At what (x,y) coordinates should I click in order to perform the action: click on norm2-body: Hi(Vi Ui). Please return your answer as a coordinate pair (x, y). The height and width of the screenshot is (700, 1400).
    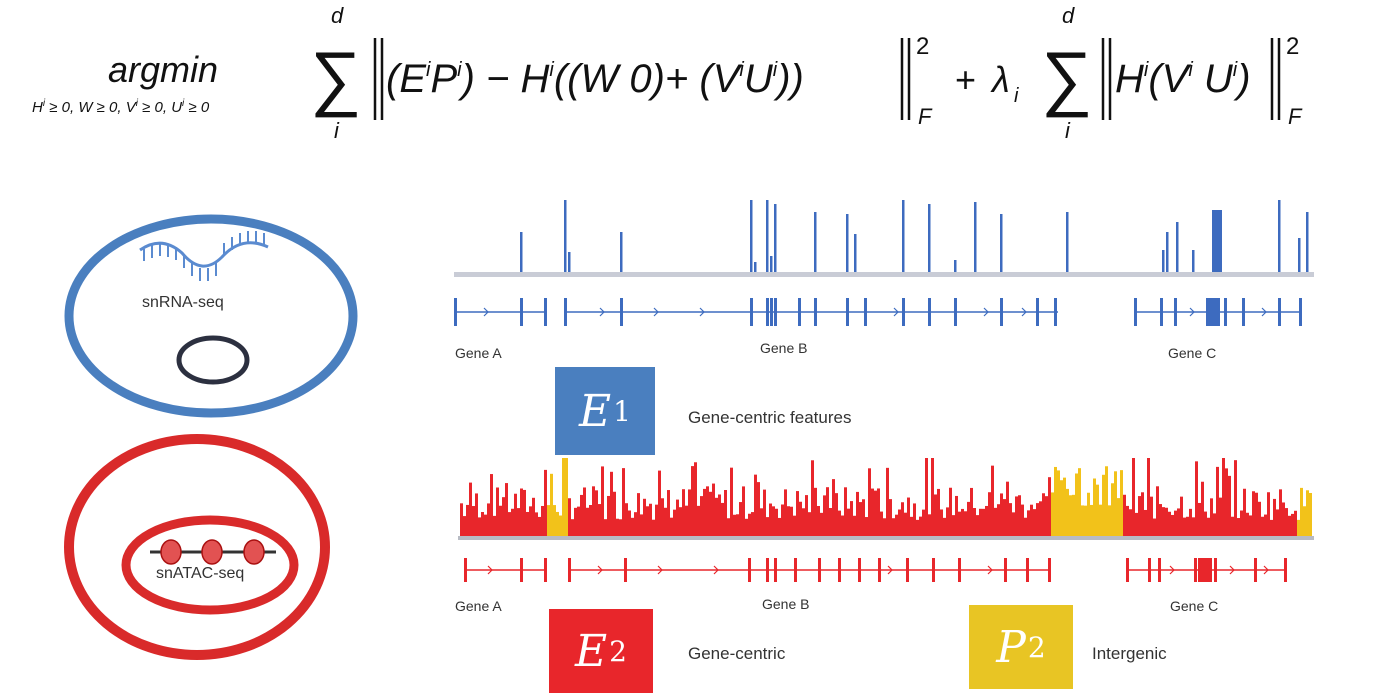
    Looking at the image, I should click on (1183, 79).